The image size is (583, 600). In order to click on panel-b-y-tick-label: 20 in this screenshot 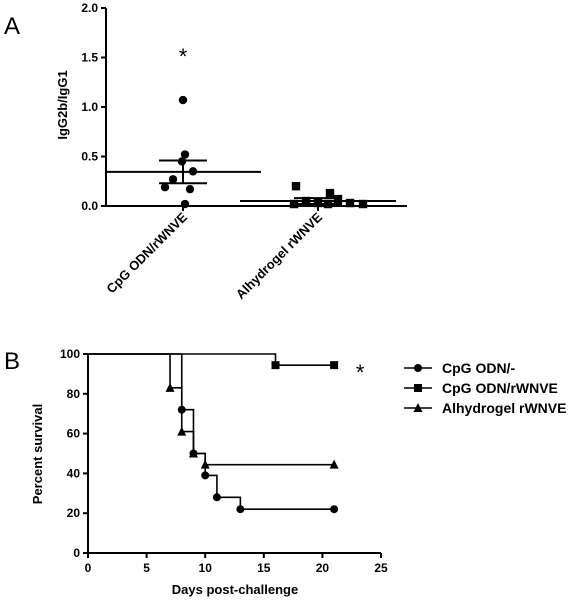, I will do `click(74, 513)`.